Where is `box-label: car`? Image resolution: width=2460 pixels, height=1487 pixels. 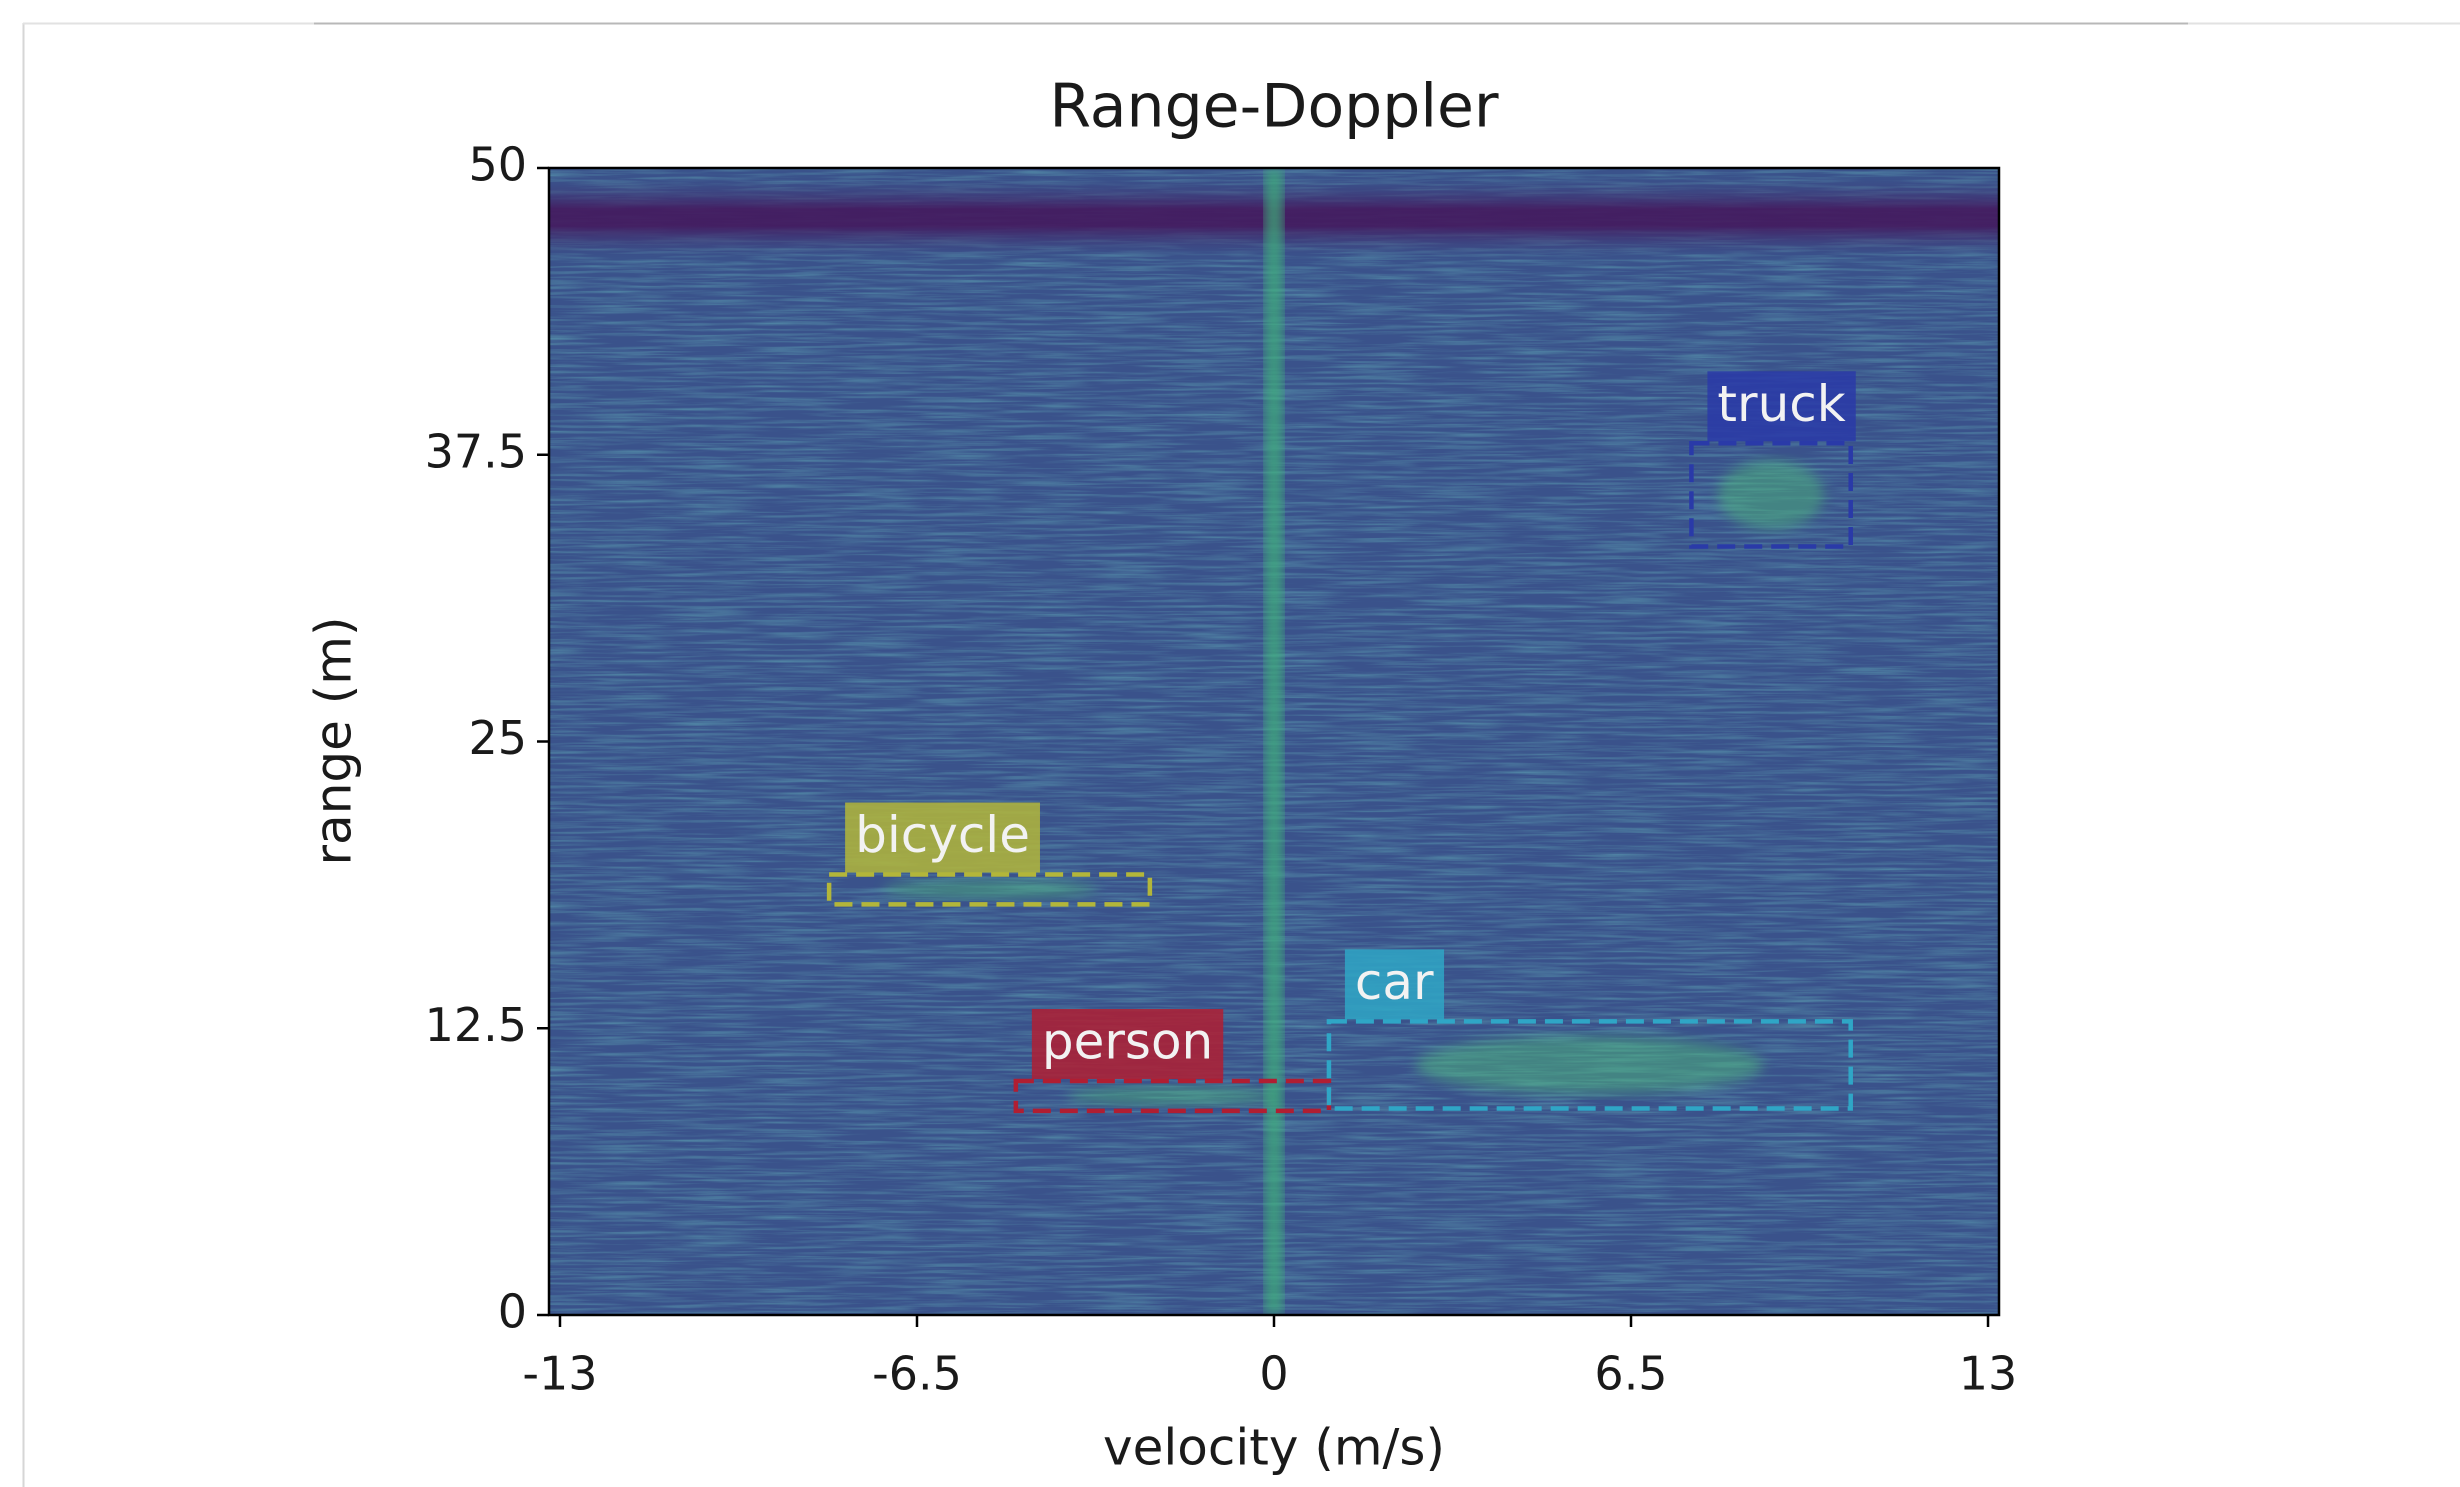
box-label: car is located at coordinates (1394, 984).